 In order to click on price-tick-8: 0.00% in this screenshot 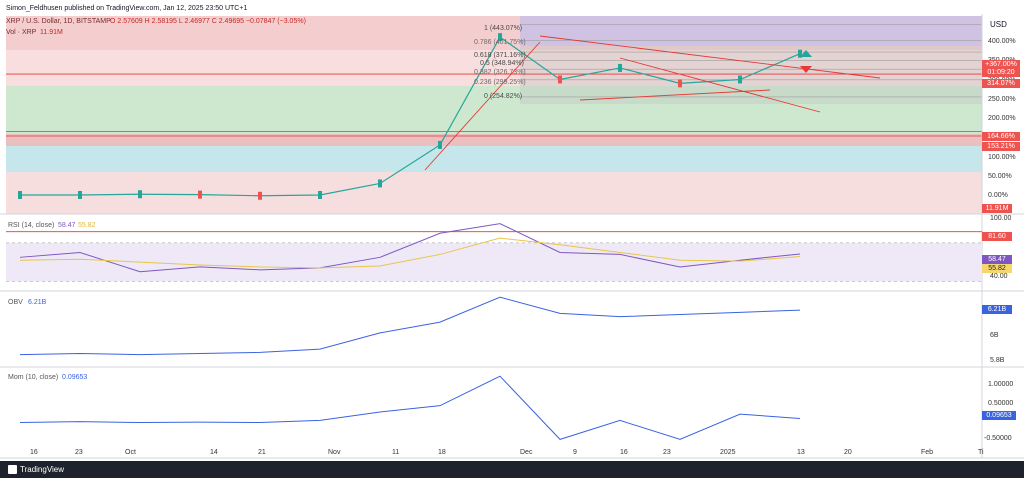, I will do `click(998, 195)`.